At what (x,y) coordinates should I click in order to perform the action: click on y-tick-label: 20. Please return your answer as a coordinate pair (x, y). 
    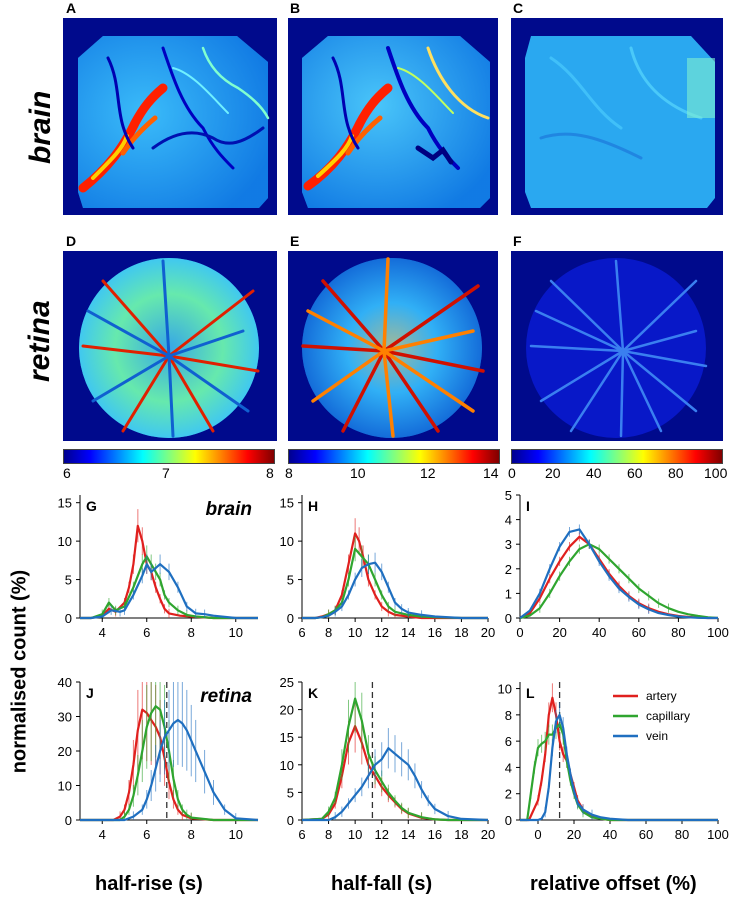
    Looking at the image, I should click on (287, 710).